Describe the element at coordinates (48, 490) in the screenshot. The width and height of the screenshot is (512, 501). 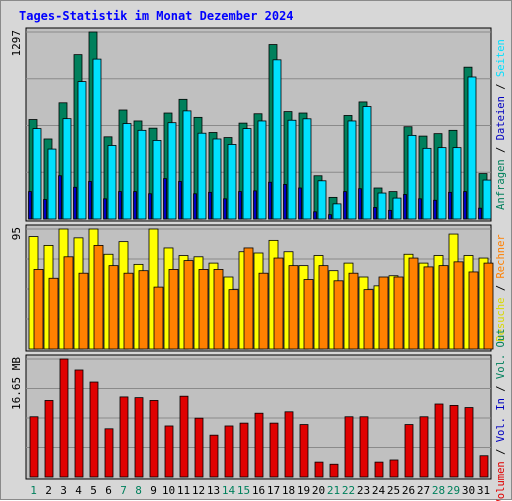
I see `day-label-2: 2` at that location.